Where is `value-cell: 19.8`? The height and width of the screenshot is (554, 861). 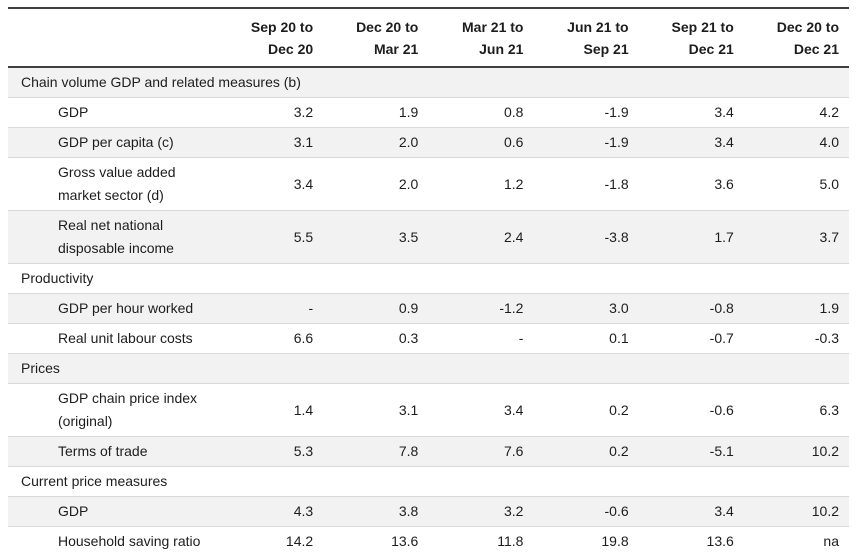
value-cell: 19.8 is located at coordinates (586, 540).